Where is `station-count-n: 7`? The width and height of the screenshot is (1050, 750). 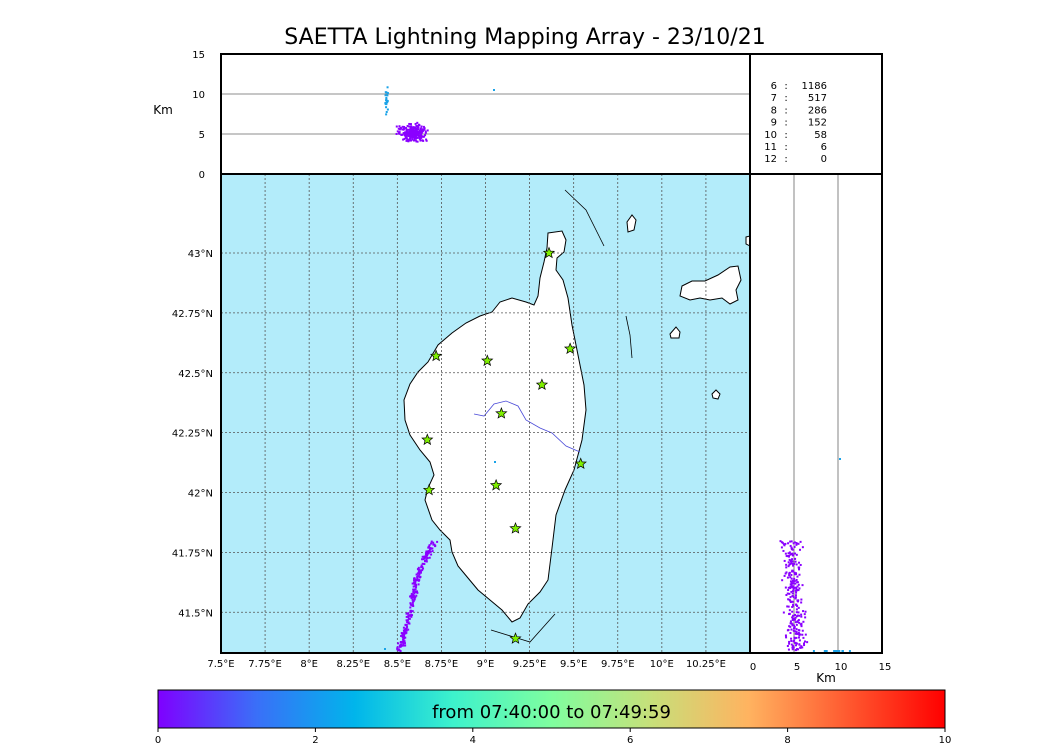
station-count-n: 7 is located at coordinates (774, 98).